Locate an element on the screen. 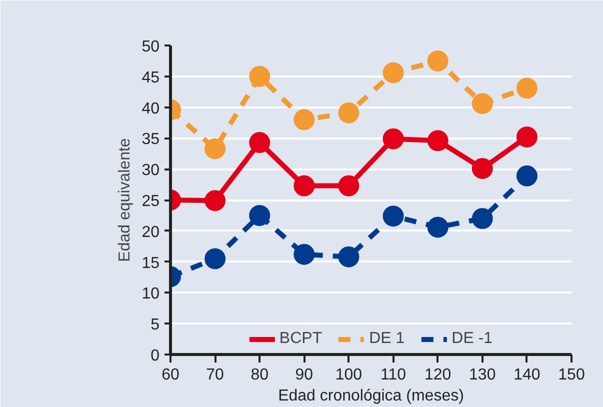 The width and height of the screenshot is (603, 407). x-tick-label: 90 is located at coordinates (304, 375).